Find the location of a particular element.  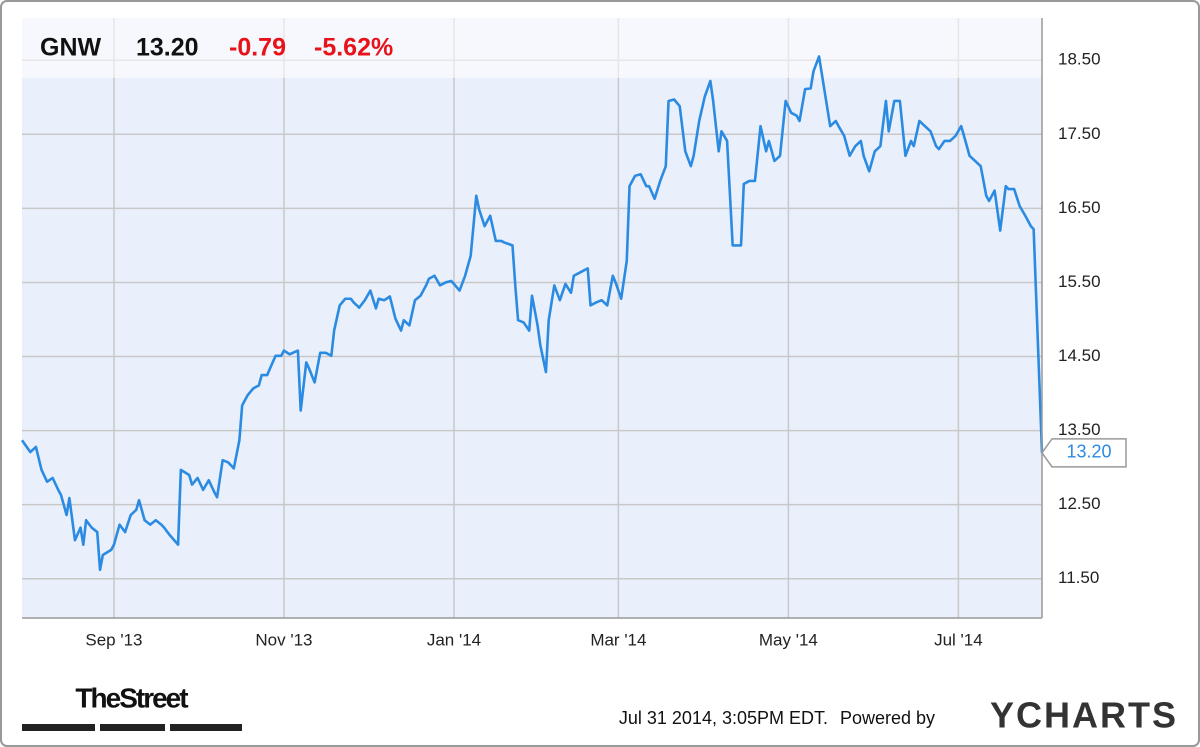

change: -0.79 is located at coordinates (257, 48).